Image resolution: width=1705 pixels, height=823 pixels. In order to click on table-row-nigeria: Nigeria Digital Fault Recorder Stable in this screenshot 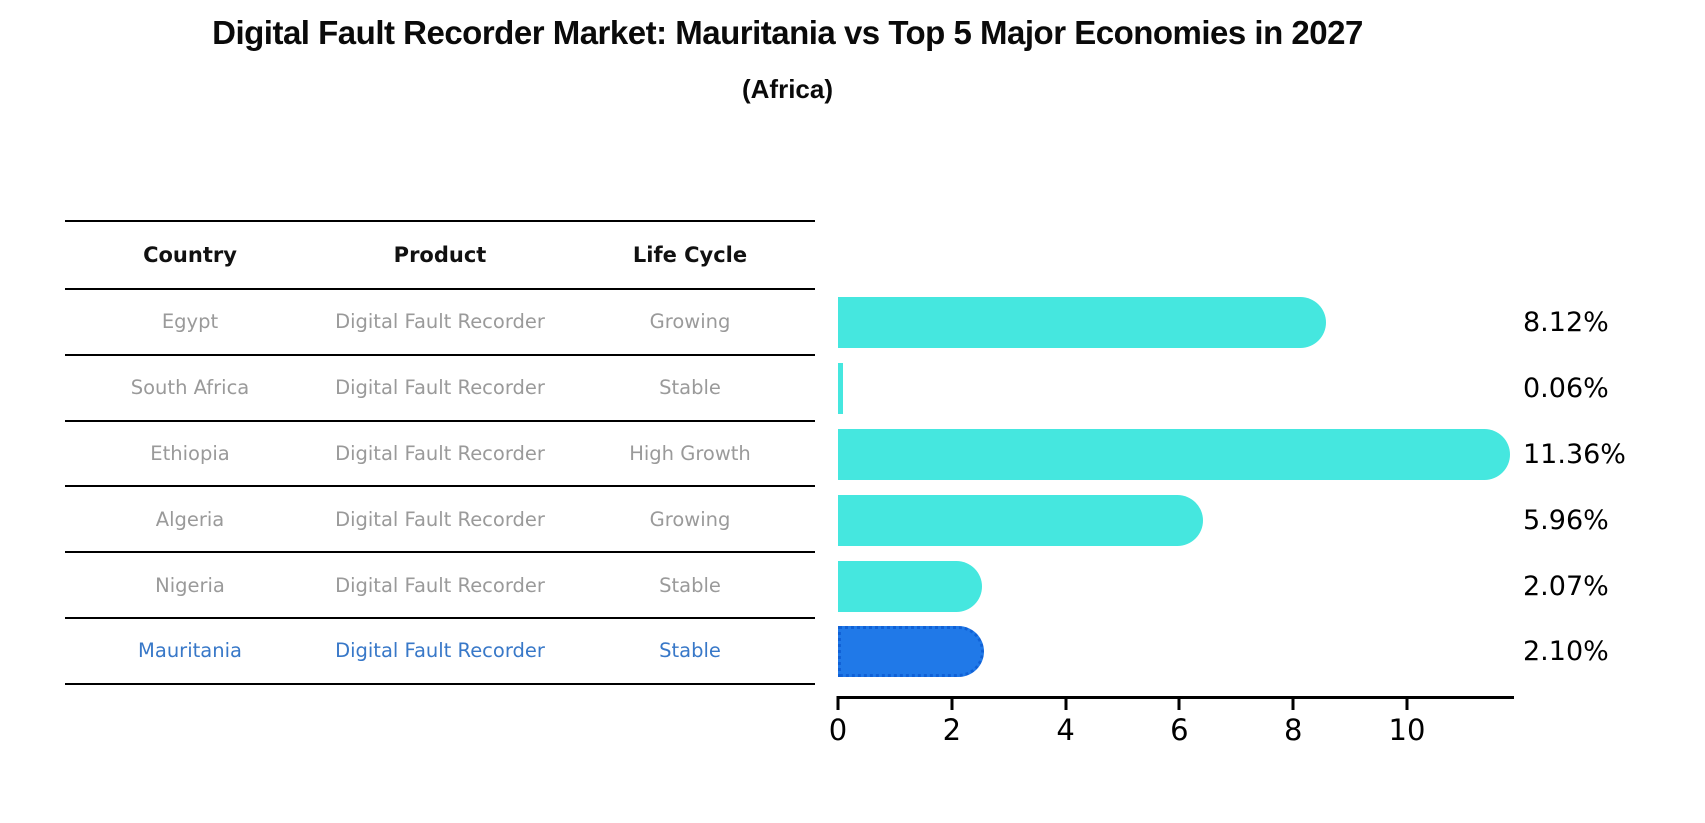, I will do `click(440, 586)`.